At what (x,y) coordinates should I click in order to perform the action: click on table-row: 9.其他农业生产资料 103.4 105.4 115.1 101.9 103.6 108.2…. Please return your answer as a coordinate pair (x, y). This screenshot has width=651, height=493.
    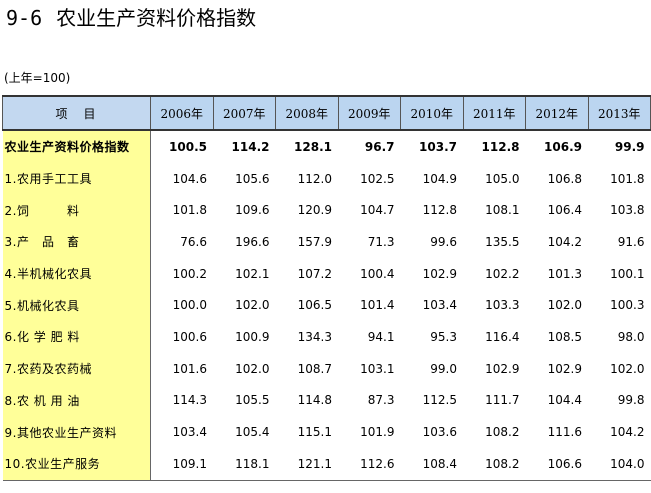
    Looking at the image, I should click on (326, 432).